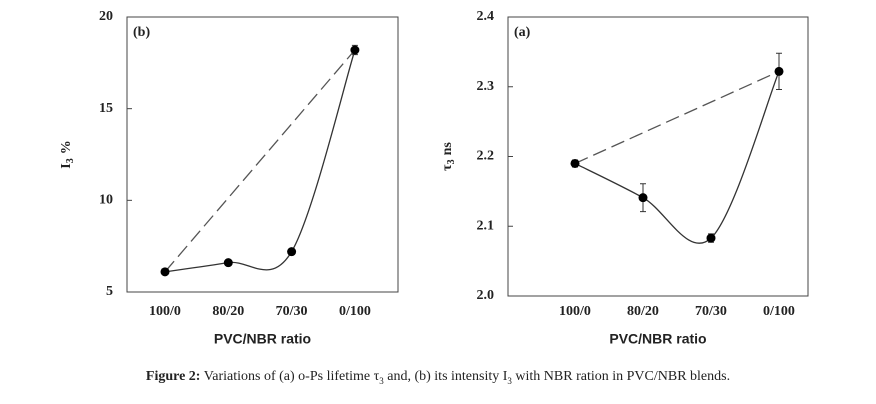 The height and width of the screenshot is (404, 876). Describe the element at coordinates (106, 108) in the screenshot. I see `y-tick-label: 15` at that location.